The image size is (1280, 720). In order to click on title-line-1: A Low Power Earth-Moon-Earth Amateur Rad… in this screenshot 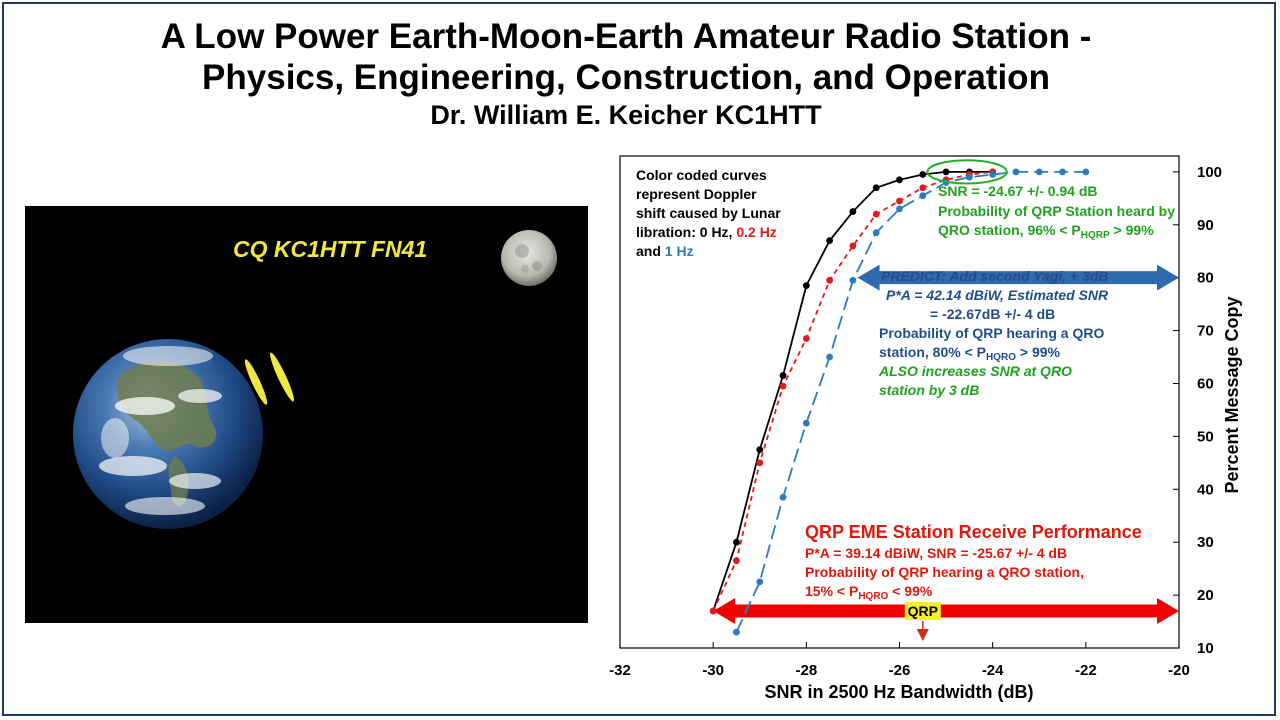, I will do `click(626, 36)`.